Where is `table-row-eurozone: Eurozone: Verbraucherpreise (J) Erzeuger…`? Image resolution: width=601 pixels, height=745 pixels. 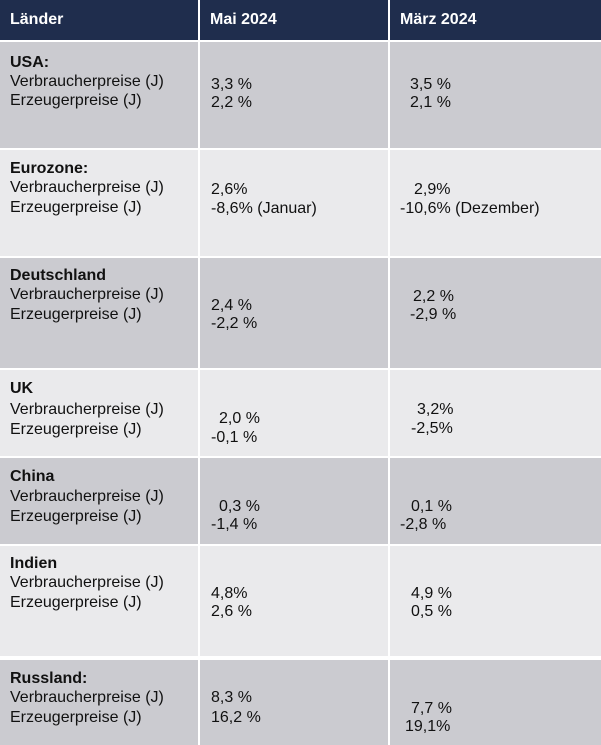 table-row-eurozone: Eurozone: Verbraucherpreise (J) Erzeuger… is located at coordinates (300, 203).